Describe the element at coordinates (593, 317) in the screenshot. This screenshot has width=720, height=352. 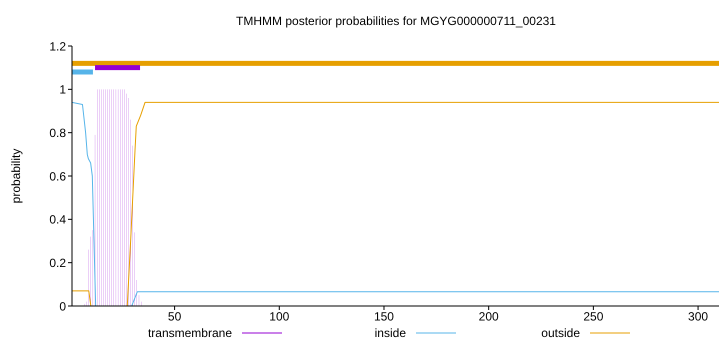
I see `x-tick-label: 250` at that location.